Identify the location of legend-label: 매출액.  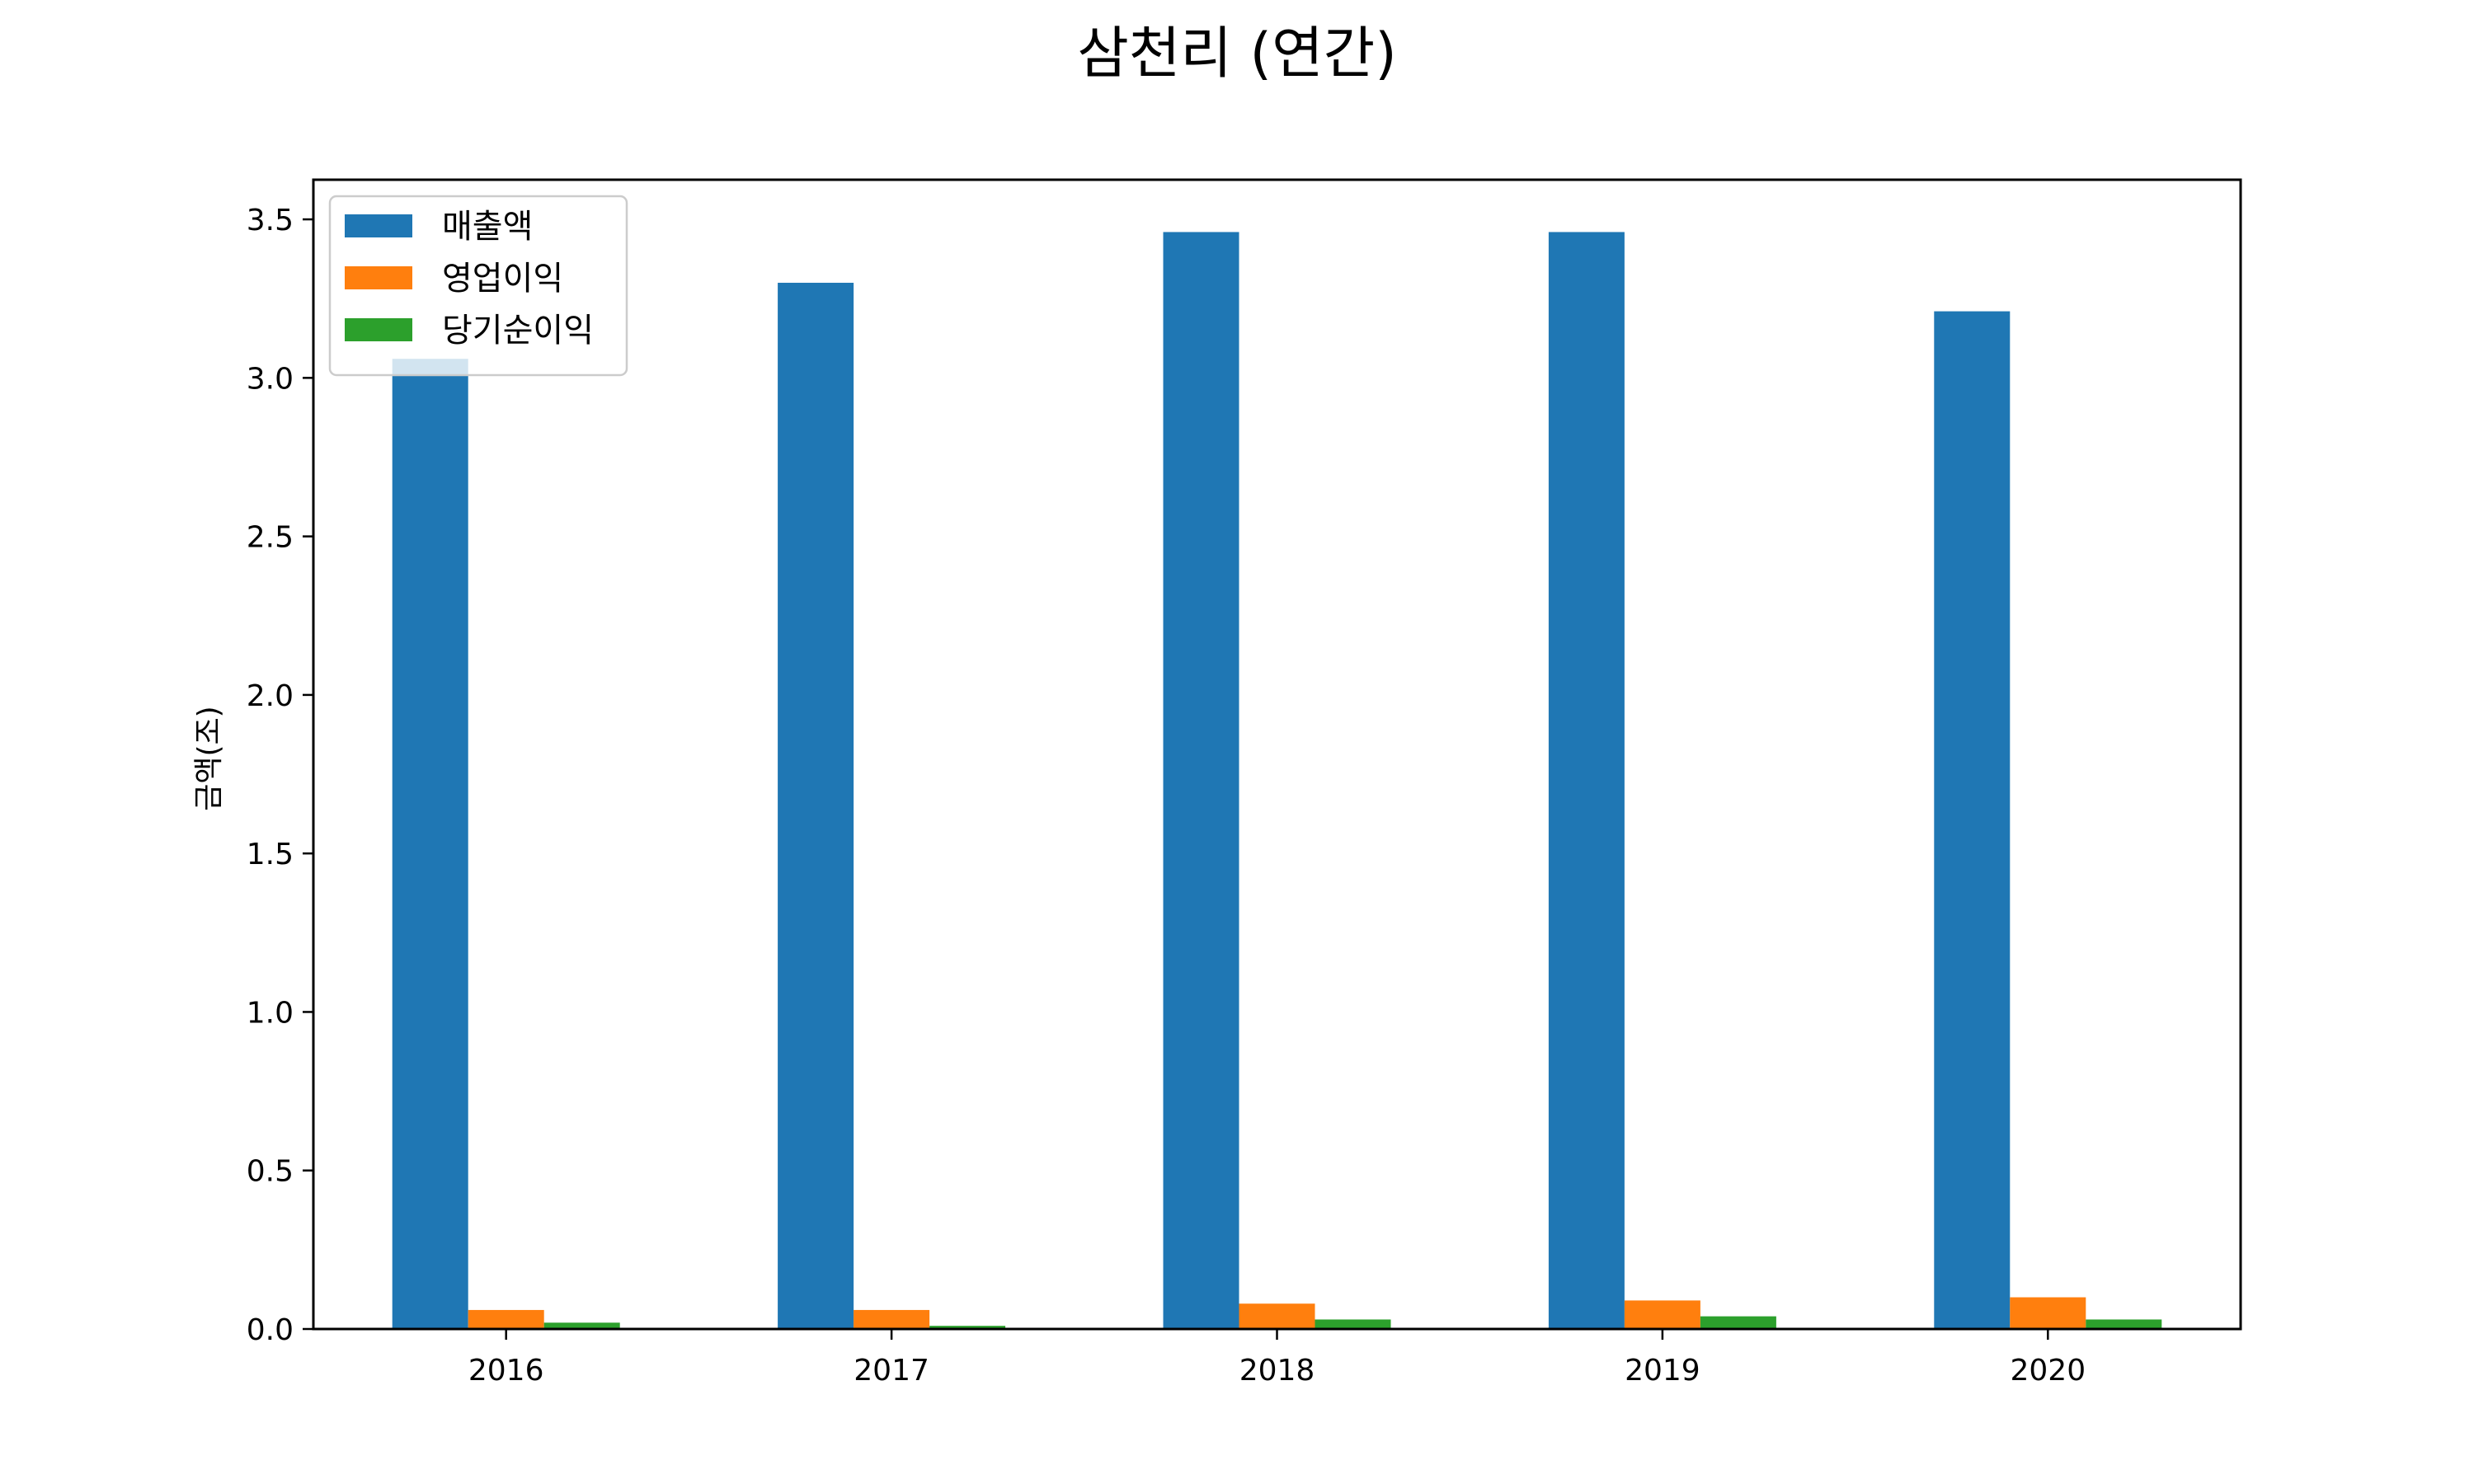
(487, 227).